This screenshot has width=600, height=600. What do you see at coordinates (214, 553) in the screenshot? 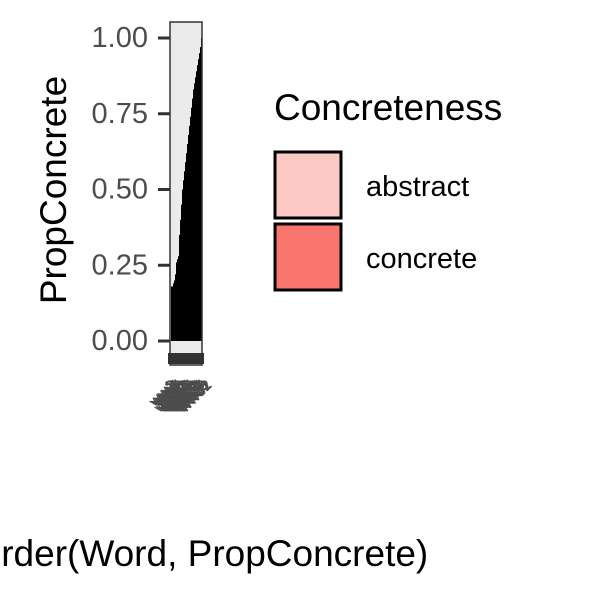
I see `x-axis-title: reorder(Word, PropConcrete)` at bounding box center [214, 553].